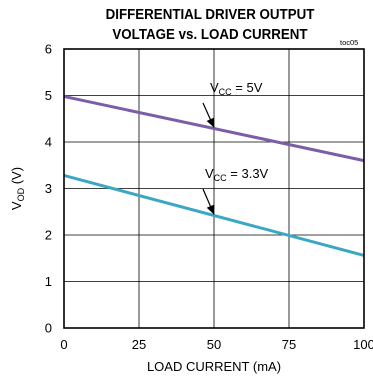 This screenshot has height=379, width=373. Describe the element at coordinates (16, 205) in the screenshot. I see `y-axis-label-main: V` at that location.